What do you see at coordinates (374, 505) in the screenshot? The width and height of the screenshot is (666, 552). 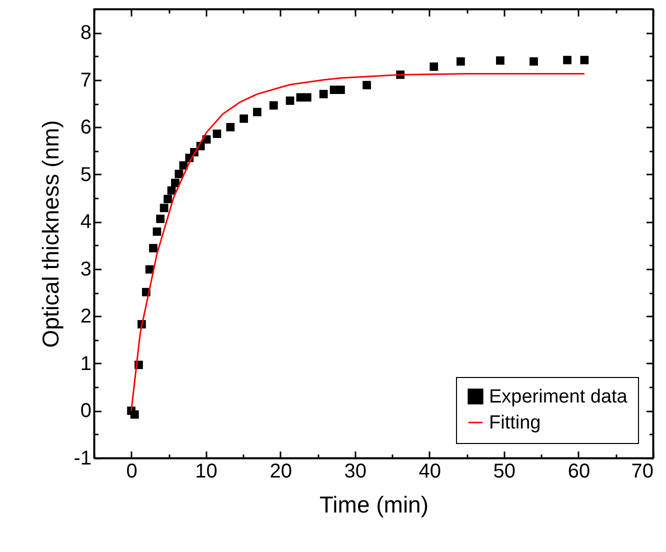 I see `x-axis-title: Time (min)` at bounding box center [374, 505].